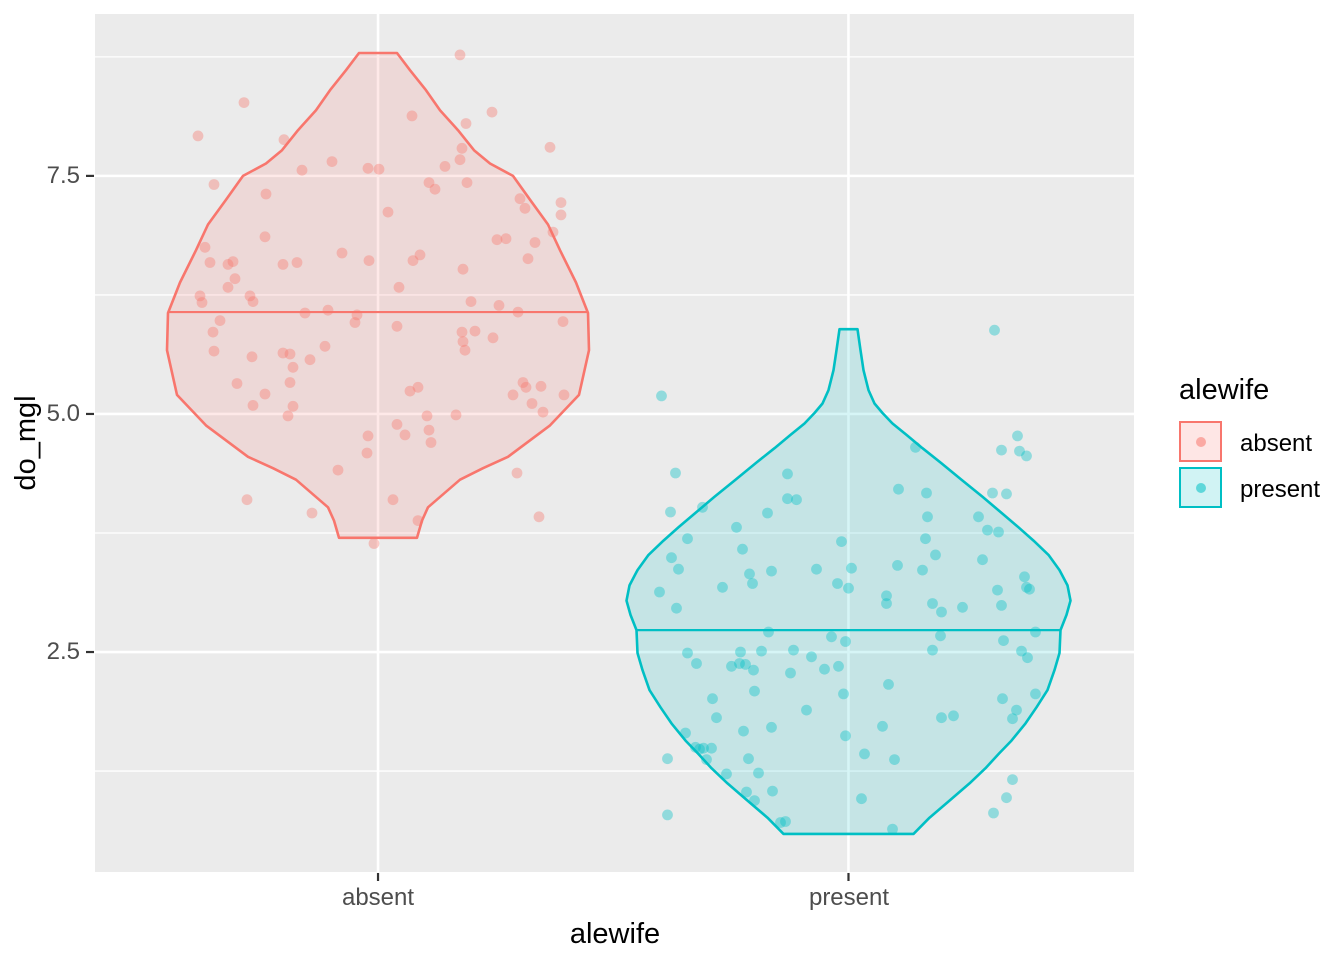  I want to click on legend-label-absent: absent, so click(1276, 443).